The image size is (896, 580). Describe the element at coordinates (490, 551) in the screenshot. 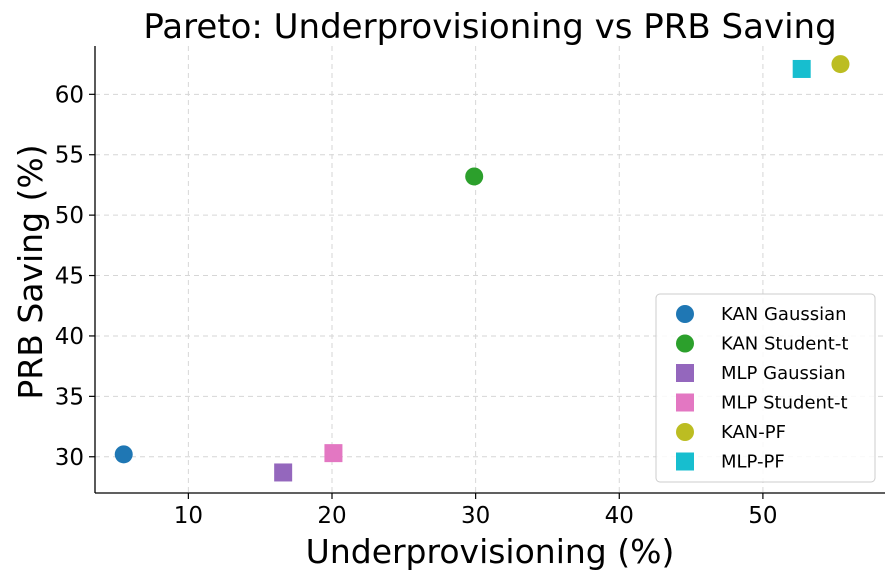

I see `x-axis-label: Underprovisioning (%)` at that location.